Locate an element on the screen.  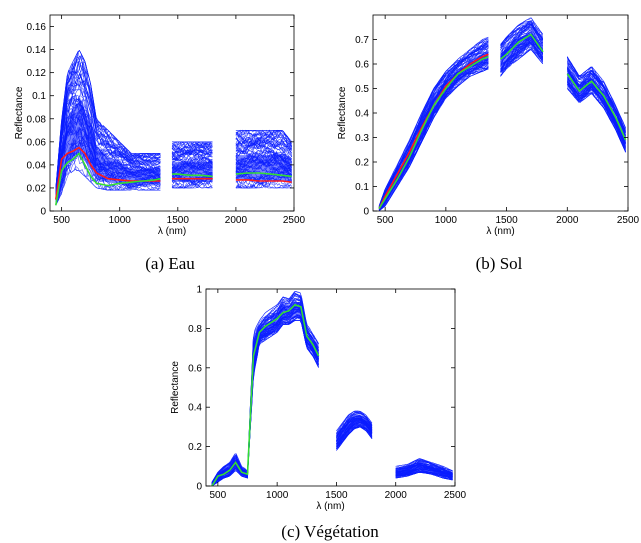
y-tick-label: 0.3 is located at coordinates (362, 138).